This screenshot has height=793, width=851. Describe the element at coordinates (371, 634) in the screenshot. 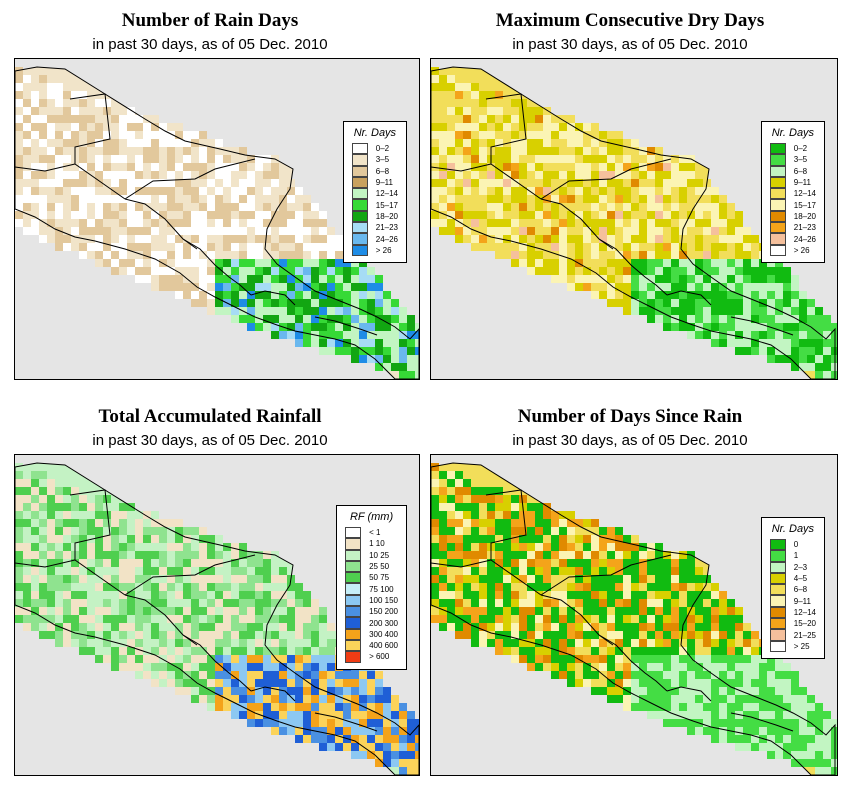

I see `legend-item: 300 400` at that location.